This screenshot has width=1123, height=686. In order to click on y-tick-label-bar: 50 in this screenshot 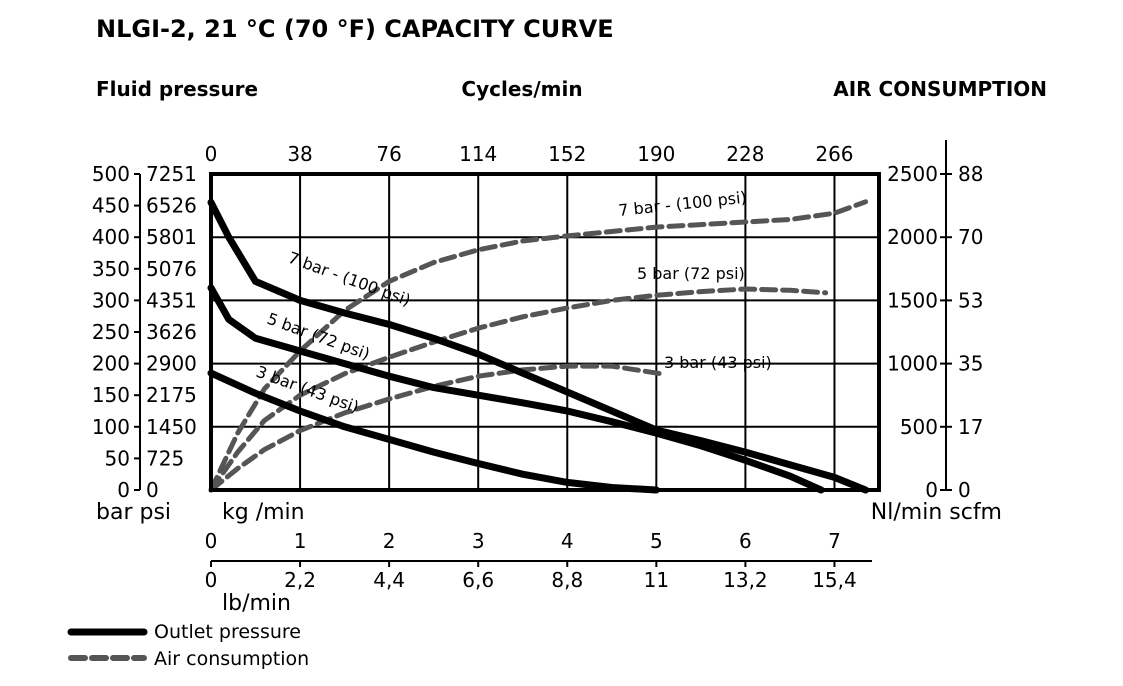, I will do `click(117, 458)`.